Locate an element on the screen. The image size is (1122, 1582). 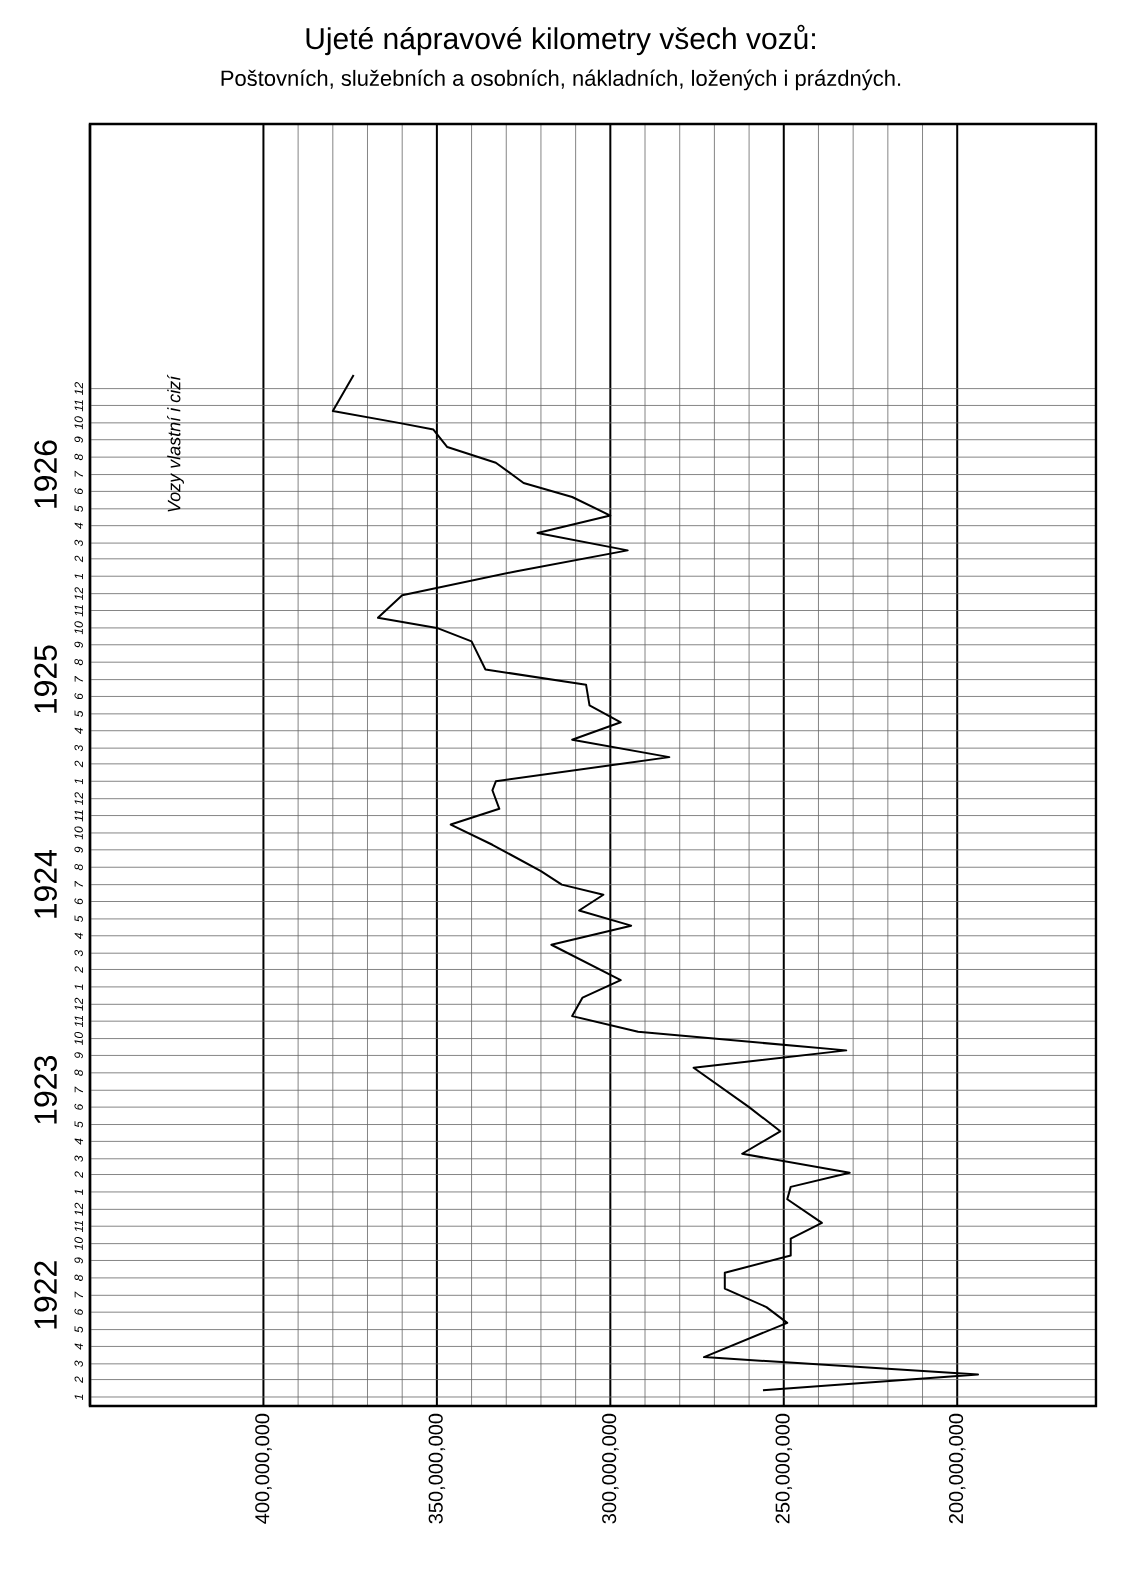
x-tick-label: 200,000,000 is located at coordinates (957, 1468).